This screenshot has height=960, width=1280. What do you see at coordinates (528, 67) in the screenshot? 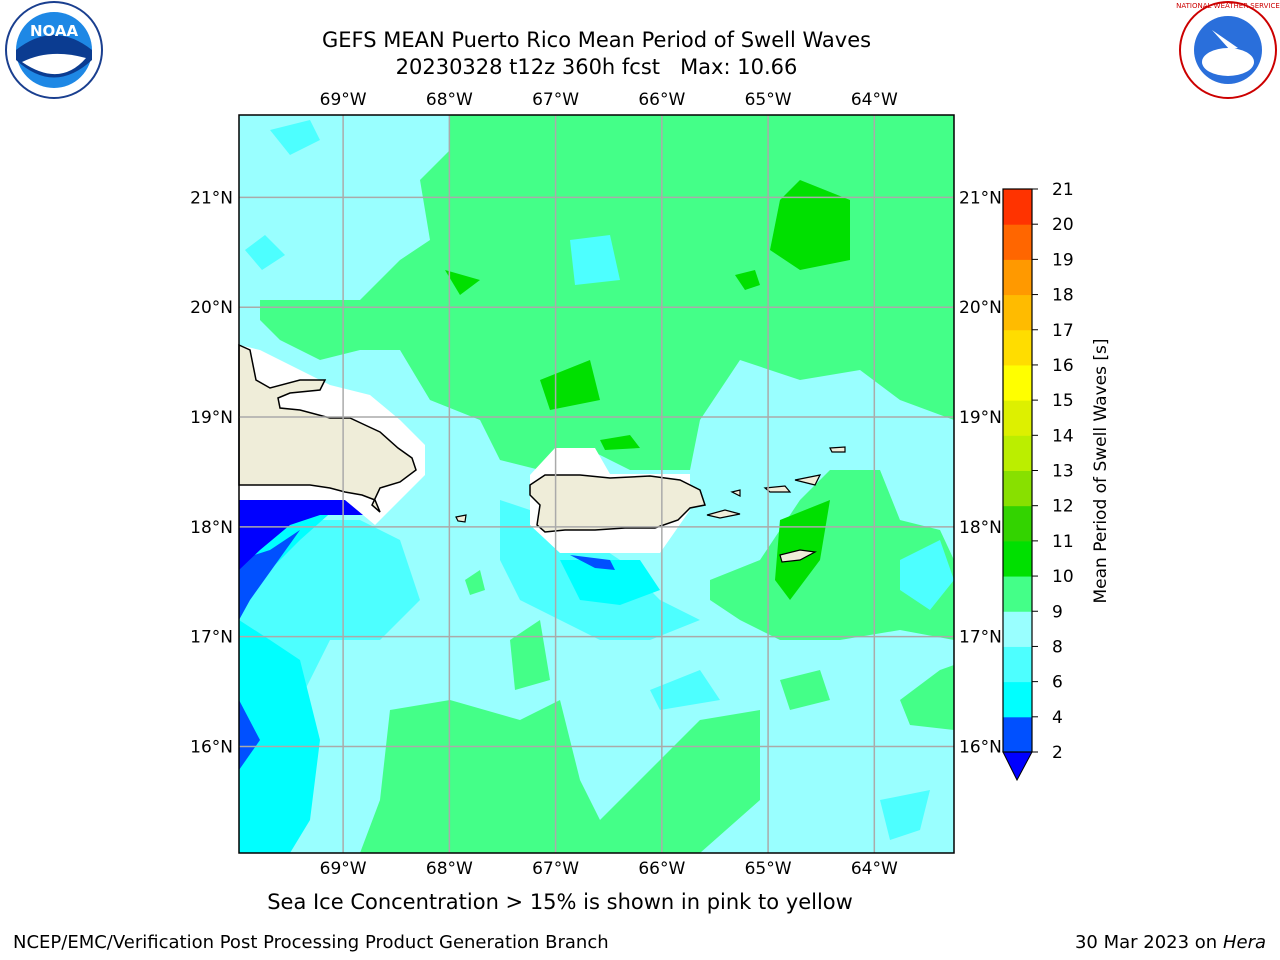
I see `forecast-run: 20230328 t12z 360h fcst` at bounding box center [528, 67].